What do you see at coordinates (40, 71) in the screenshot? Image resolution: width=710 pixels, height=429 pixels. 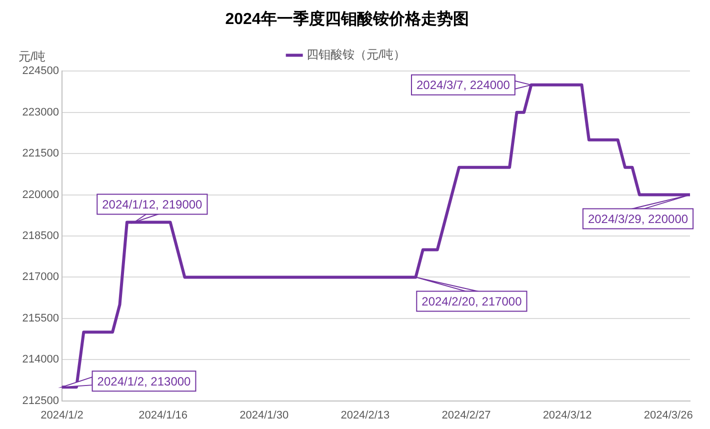 I see `y-tick-label: 224500` at bounding box center [40, 71].